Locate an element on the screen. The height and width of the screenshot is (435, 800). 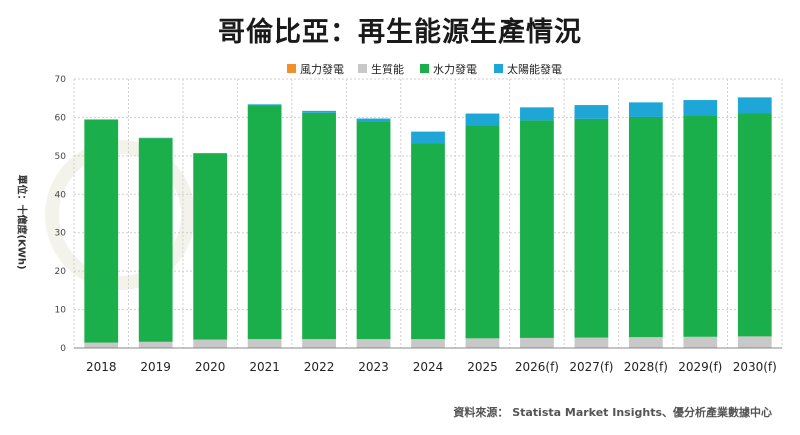
x-tick-label: 2024 is located at coordinates (428, 367).